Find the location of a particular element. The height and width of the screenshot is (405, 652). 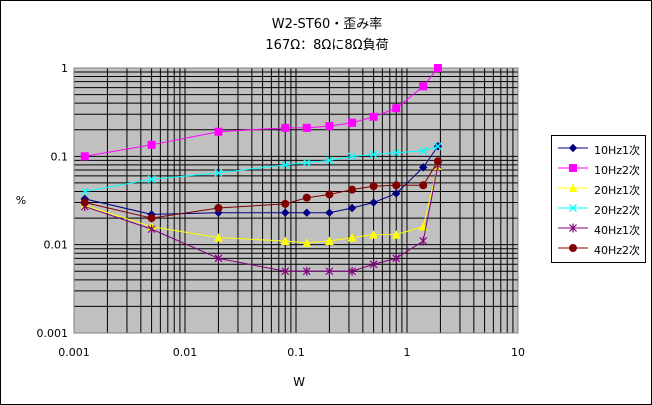

chart-title: W2-ST60・歪み率 is located at coordinates (327, 24).